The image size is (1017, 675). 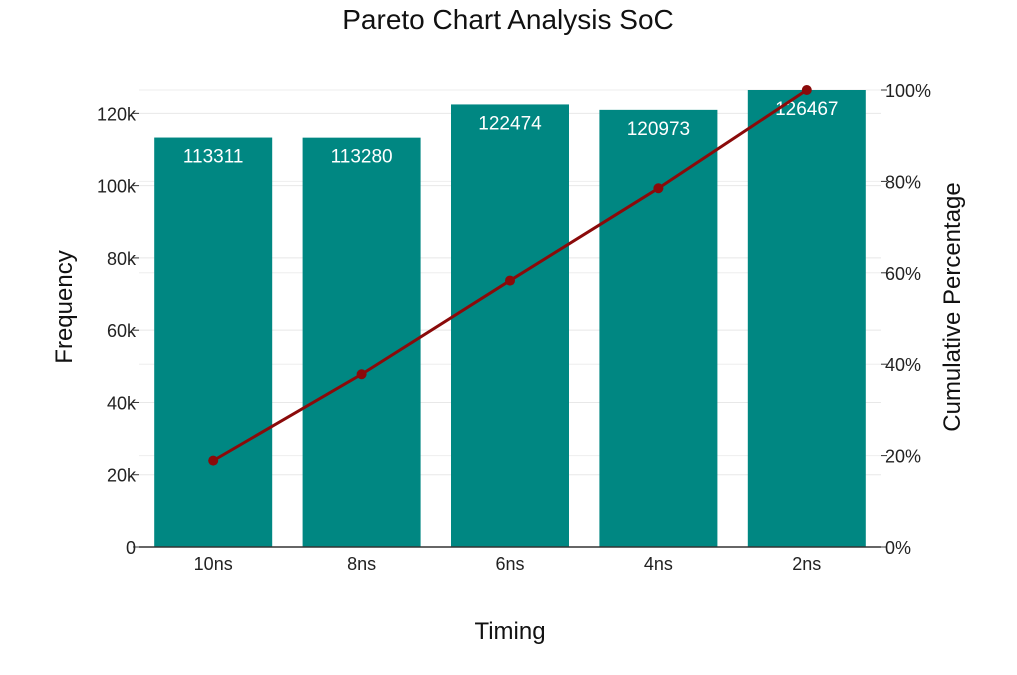 I want to click on y-tick-label: 120k, so click(x=117, y=114).